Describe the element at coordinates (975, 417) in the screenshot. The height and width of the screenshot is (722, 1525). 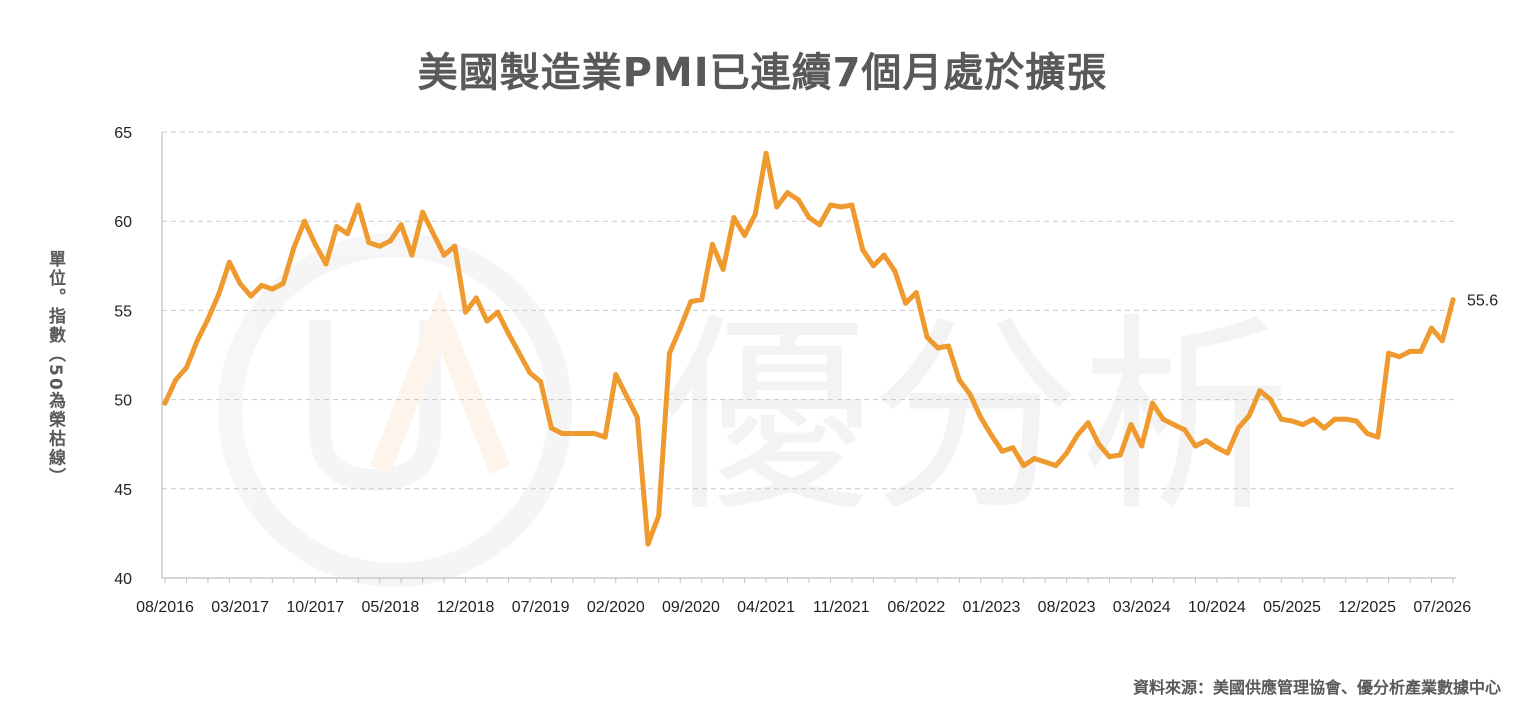
I see `watermark-text: 優分析` at that location.